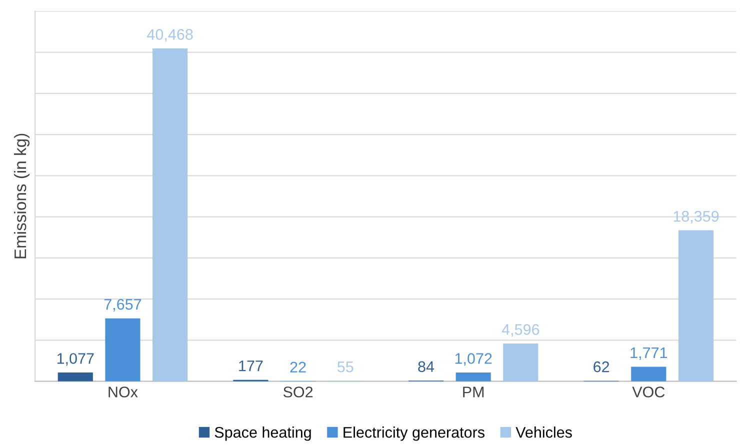  What do you see at coordinates (123, 392) in the screenshot?
I see `x-tick-label: NOx` at bounding box center [123, 392].